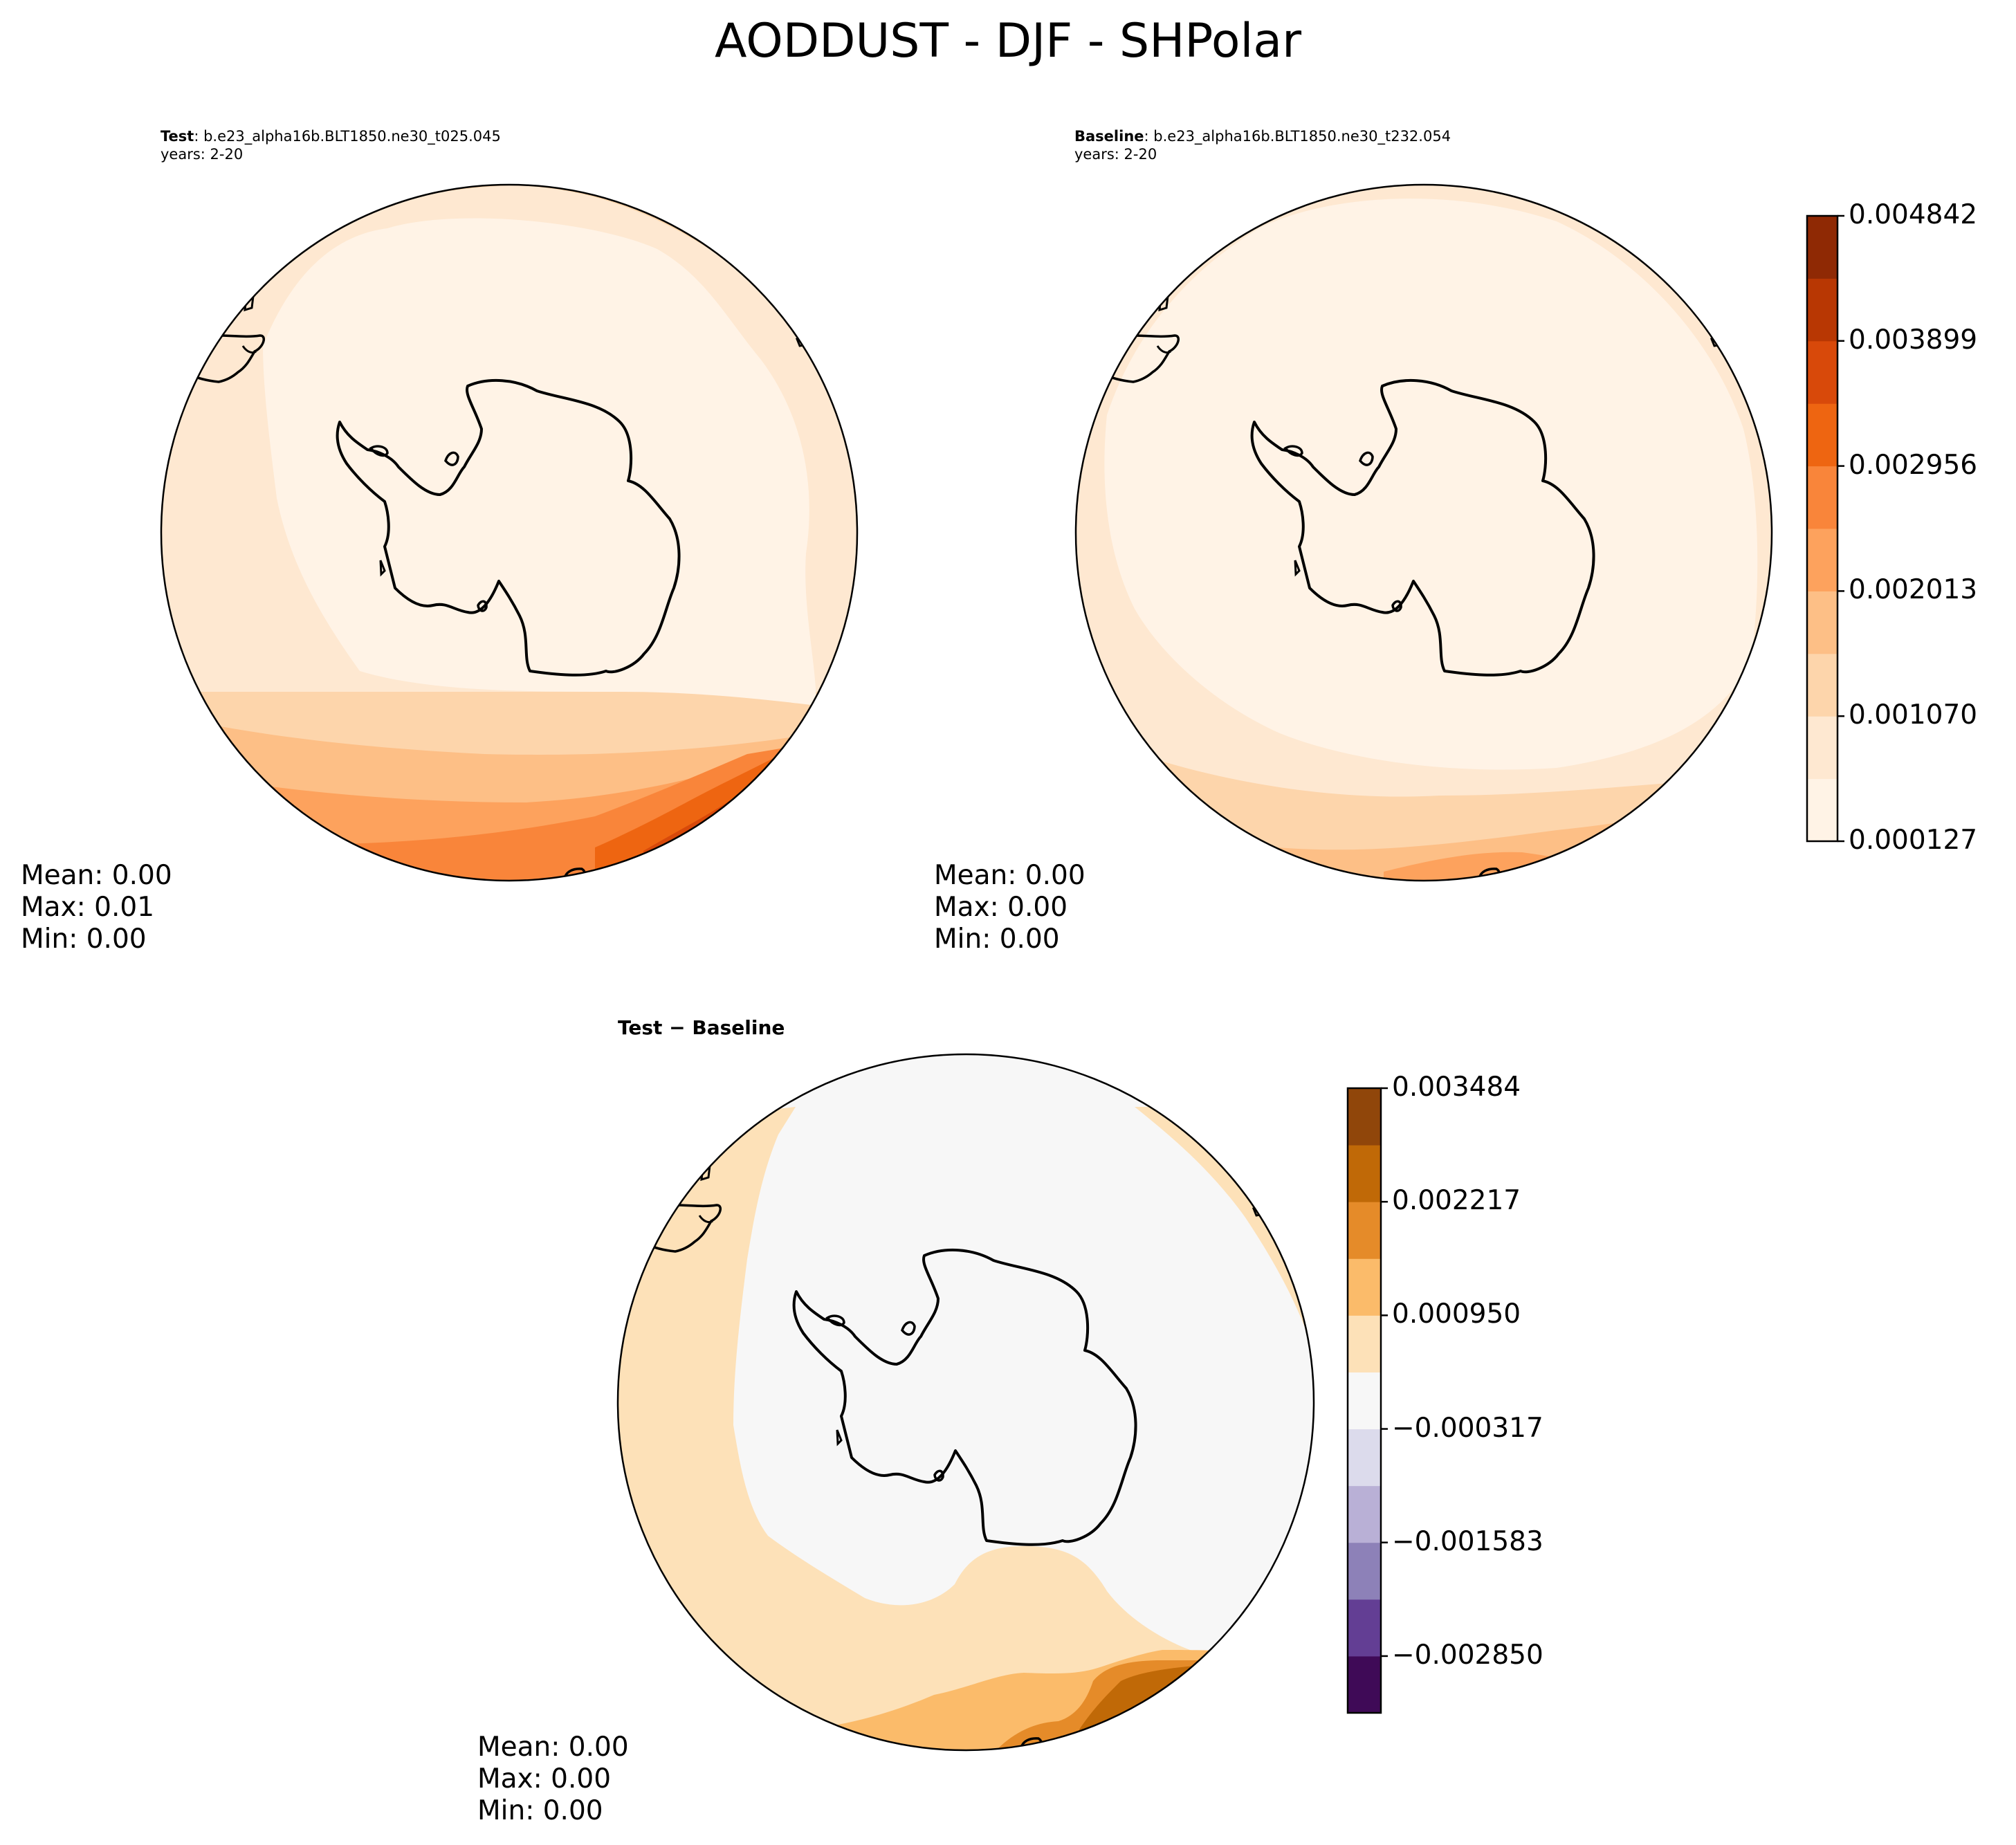 This screenshot has height=1845, width=2016. I want to click on colorbar-tick-label: 0.002013, so click(1913, 590).